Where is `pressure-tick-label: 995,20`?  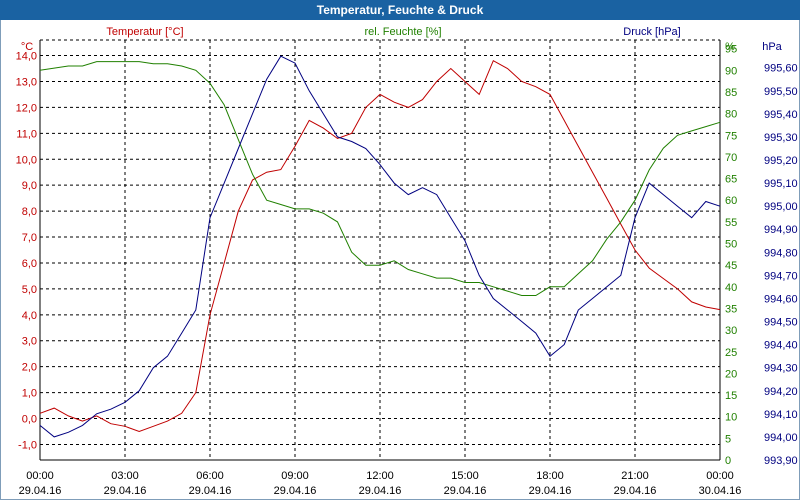 pressure-tick-label: 995,20 is located at coordinates (781, 161).